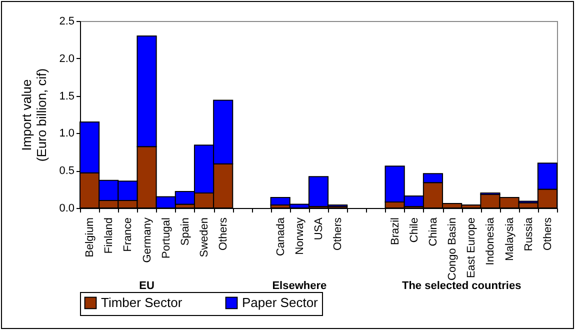  Describe the element at coordinates (109, 236) in the screenshot. I see `x-tick-label: Finland` at that location.